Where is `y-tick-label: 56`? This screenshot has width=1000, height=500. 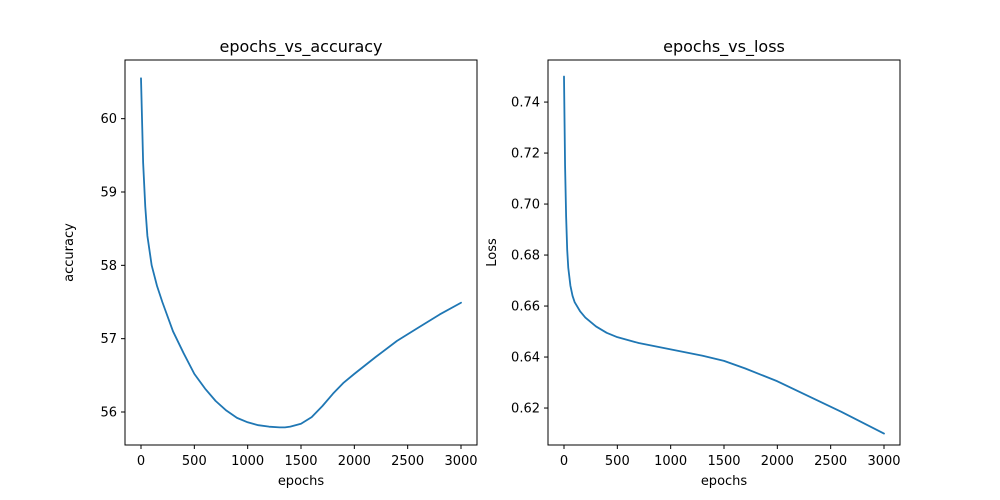 y-tick-label: 56 is located at coordinates (108, 413).